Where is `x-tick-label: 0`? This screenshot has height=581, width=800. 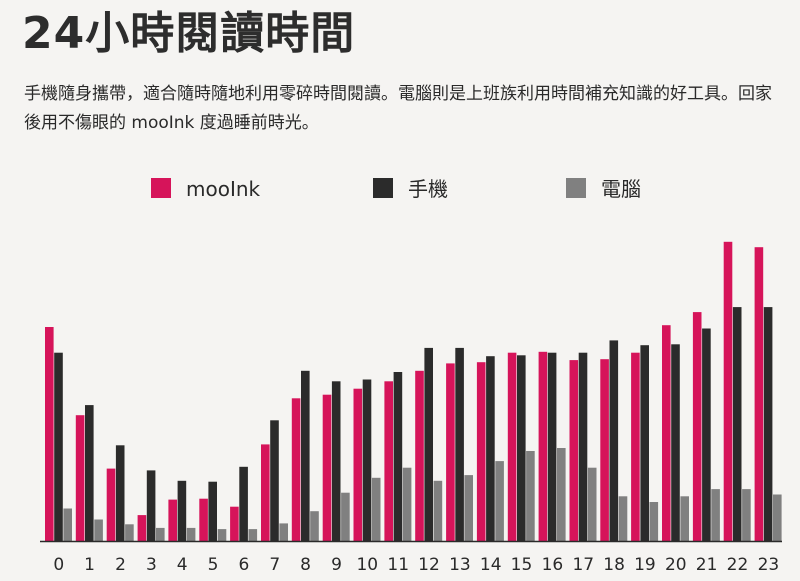
x-tick-label: 0 is located at coordinates (58, 565).